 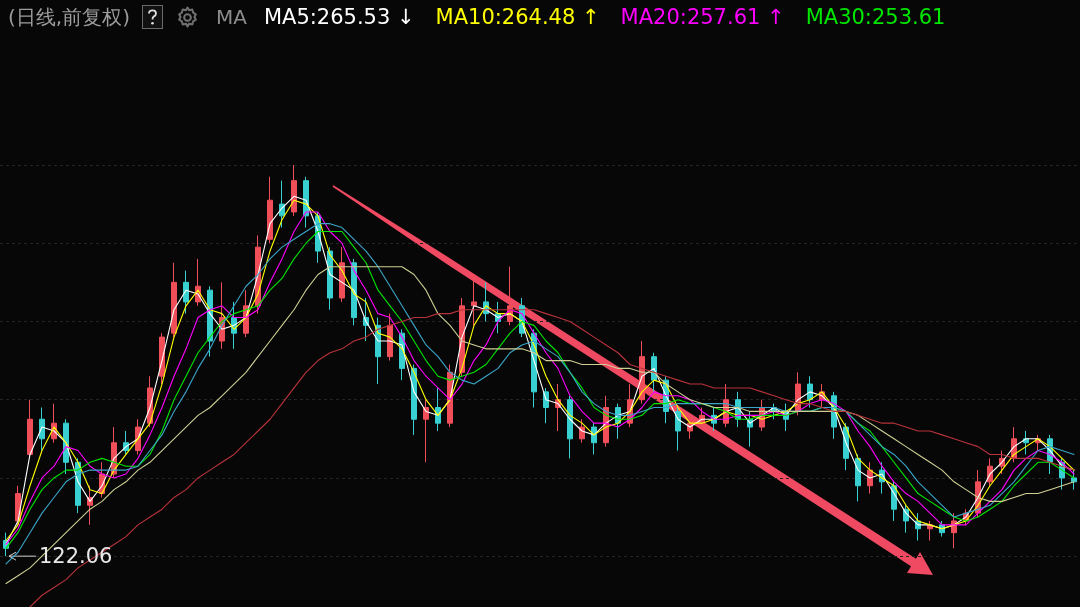 I want to click on text: MA10:264.48 ↑, so click(x=517, y=16).